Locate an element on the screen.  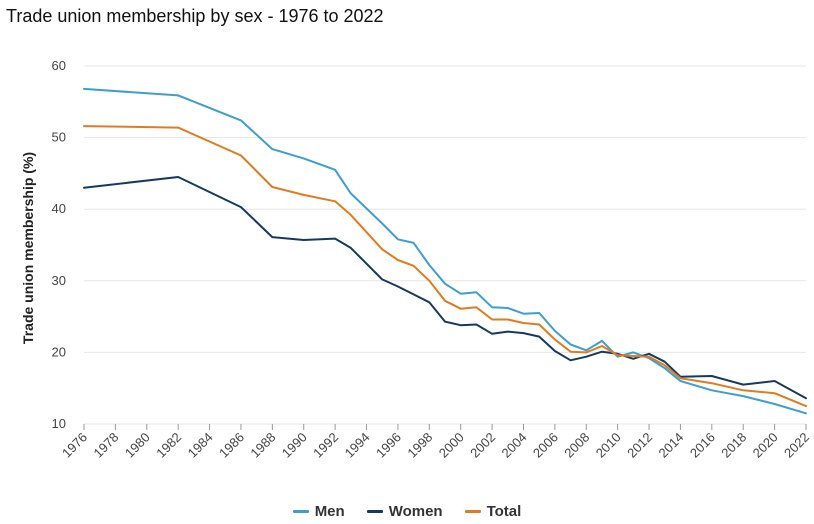
legend-item-men: Men is located at coordinates (318, 511).